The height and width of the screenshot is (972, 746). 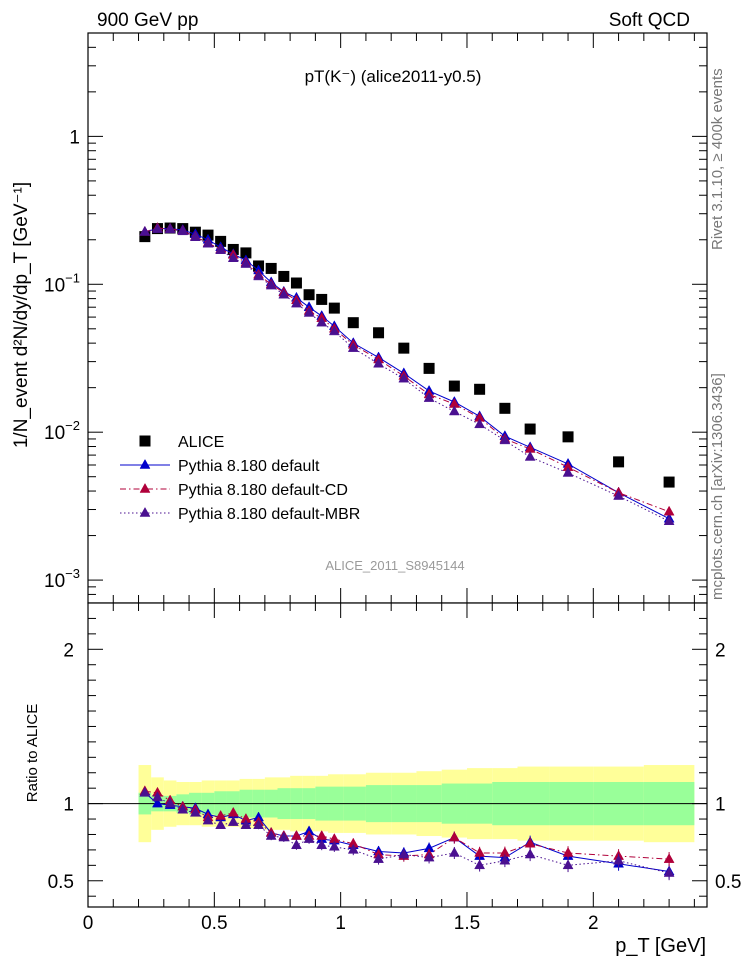 I want to click on header-left: 900 GeV pp, so click(x=147, y=20).